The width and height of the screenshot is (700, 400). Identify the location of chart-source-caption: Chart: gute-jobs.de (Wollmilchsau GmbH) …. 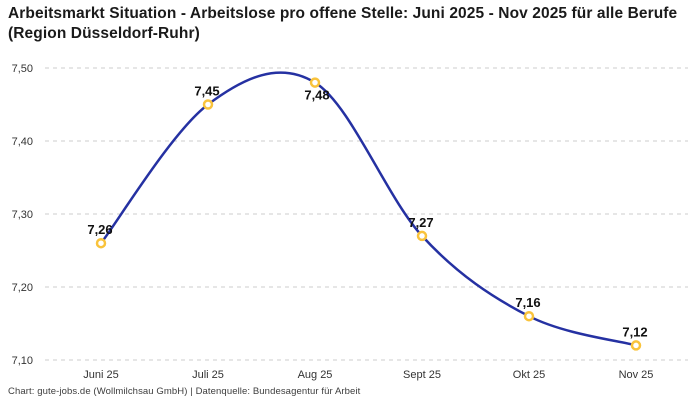
(184, 391).